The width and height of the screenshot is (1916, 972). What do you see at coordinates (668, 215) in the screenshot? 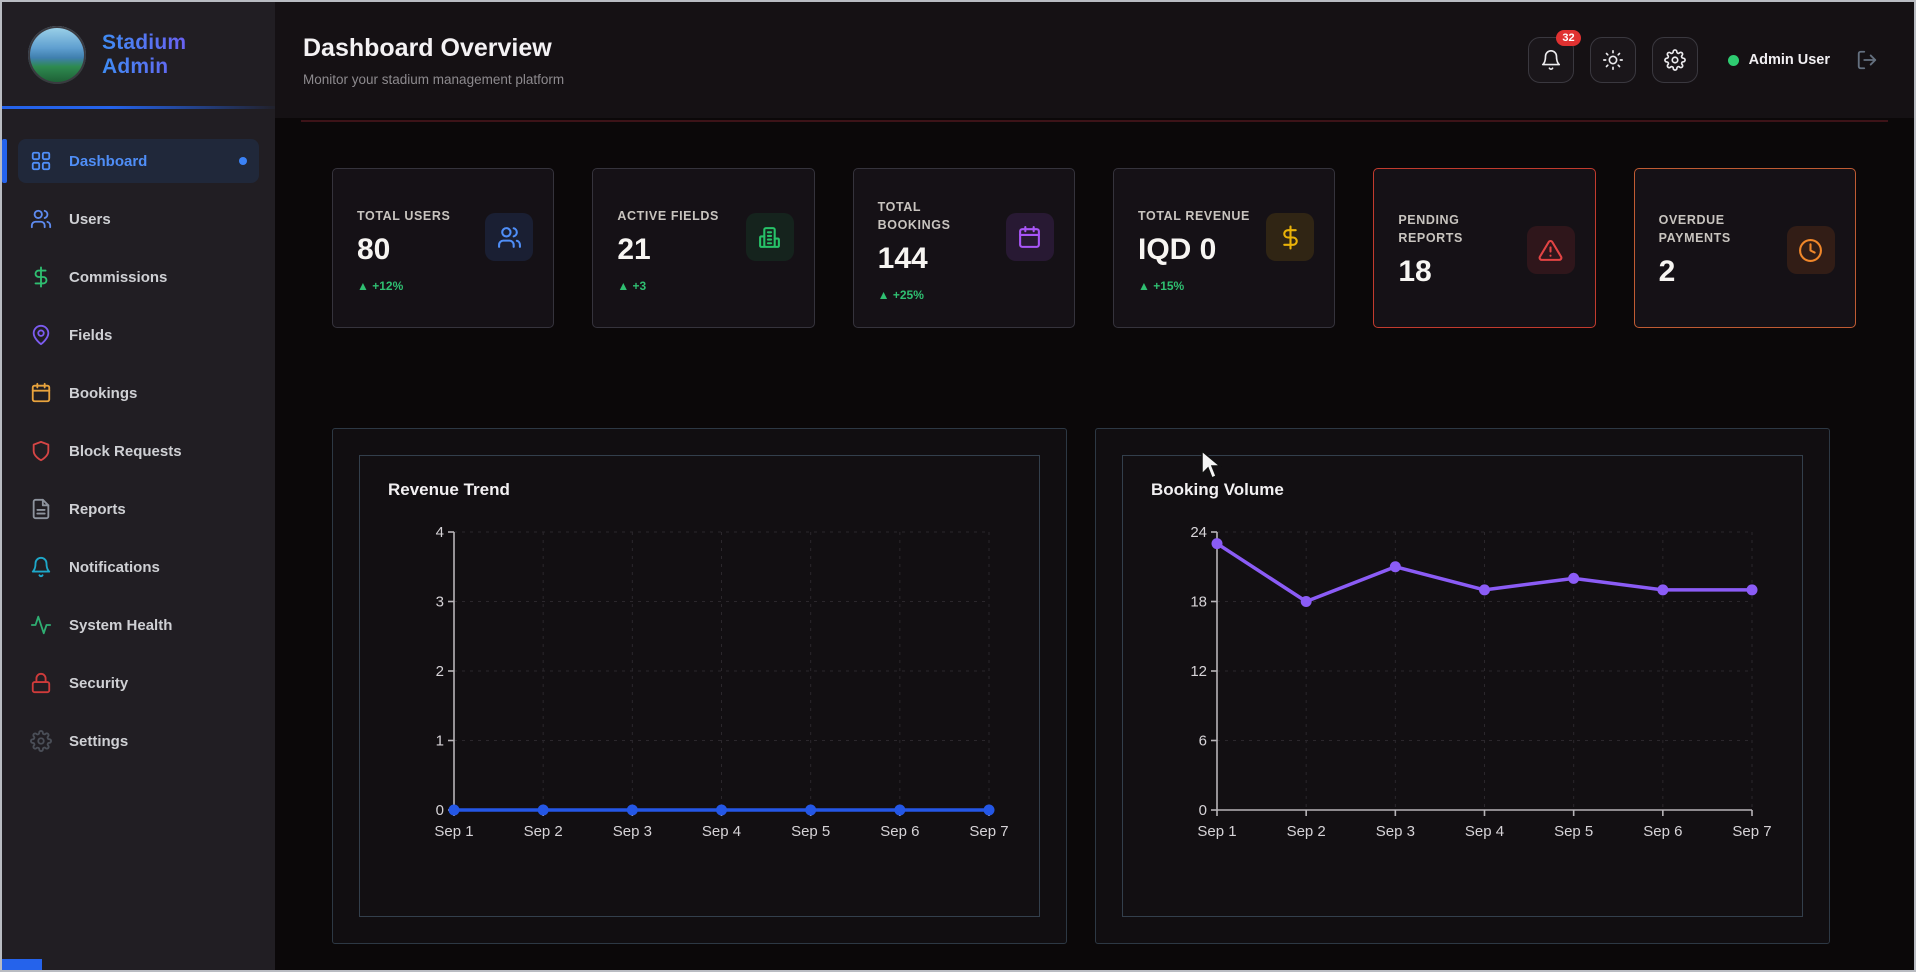
I see `stat-label: ACTIVE FIELDS` at bounding box center [668, 215].